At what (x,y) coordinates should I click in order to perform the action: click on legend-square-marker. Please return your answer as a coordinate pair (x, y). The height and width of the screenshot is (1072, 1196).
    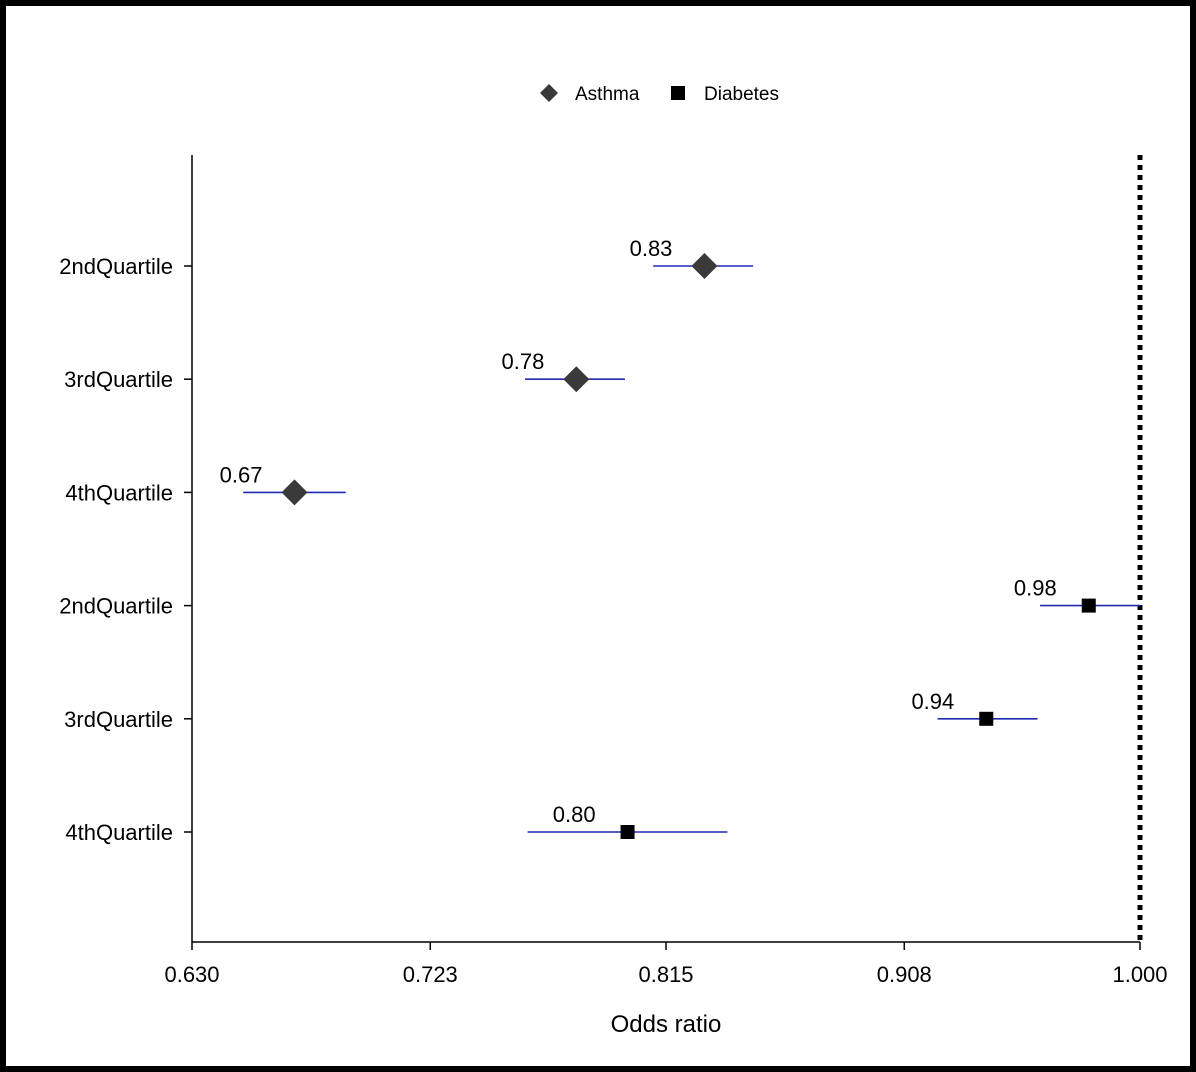
    Looking at the image, I should click on (678, 93).